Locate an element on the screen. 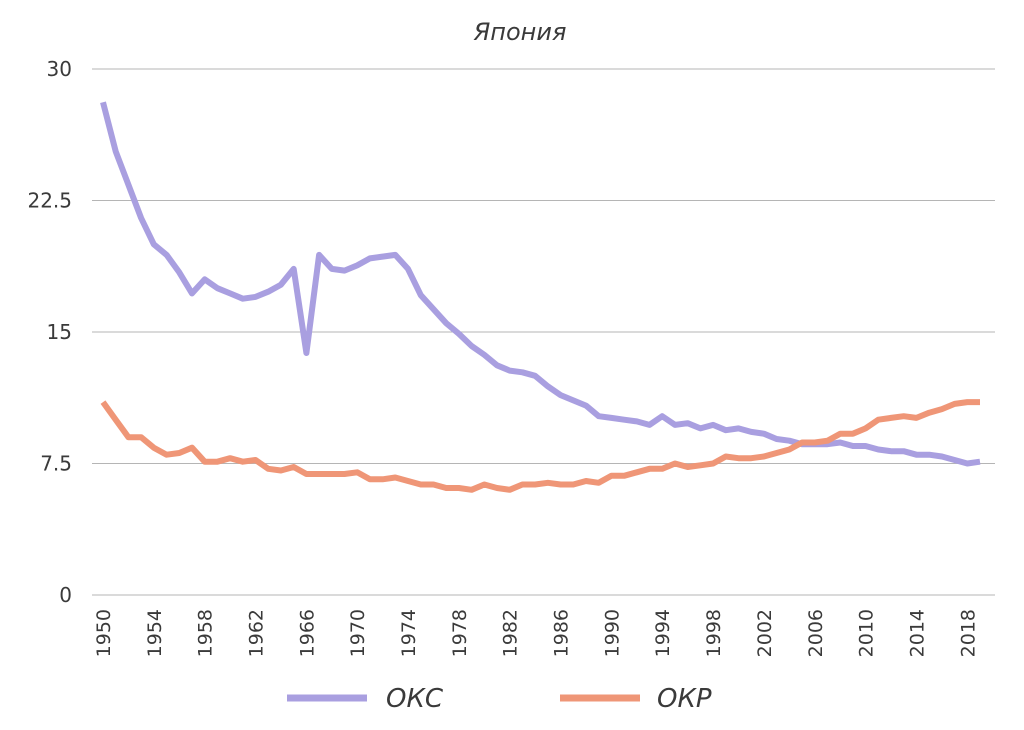 The width and height of the screenshot is (1024, 730). y-tick-label: 15 is located at coordinates (59, 332).